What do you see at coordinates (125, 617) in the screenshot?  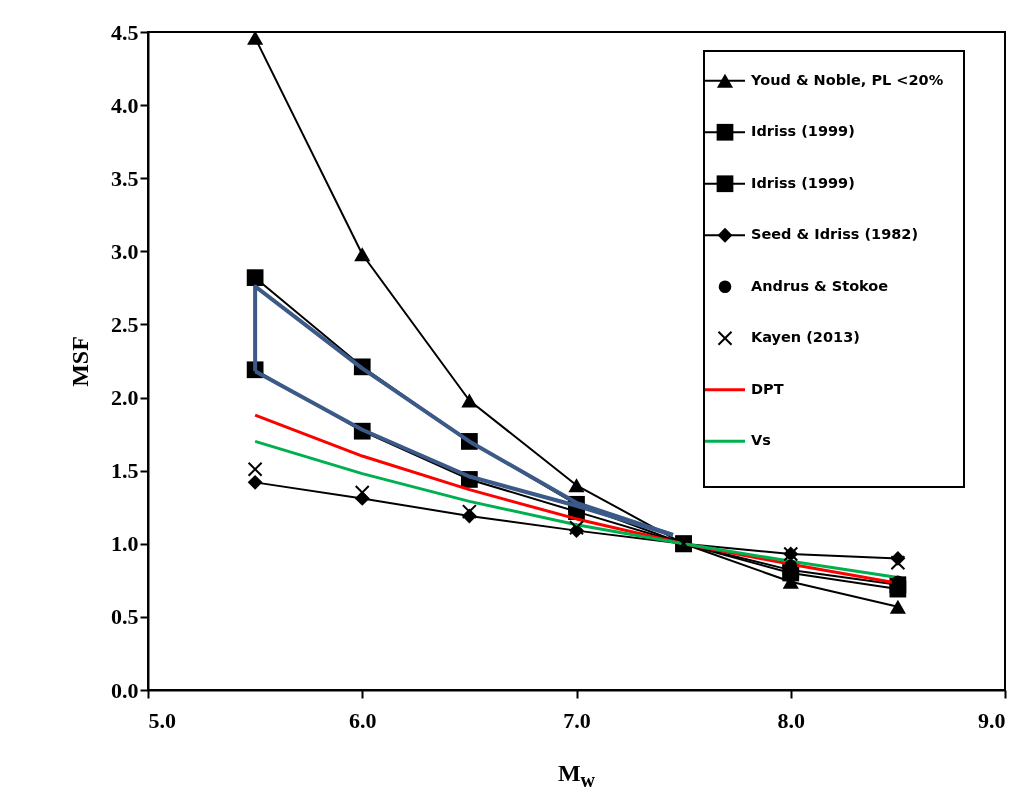 I see `y-tick-label: 0.5` at bounding box center [125, 617].